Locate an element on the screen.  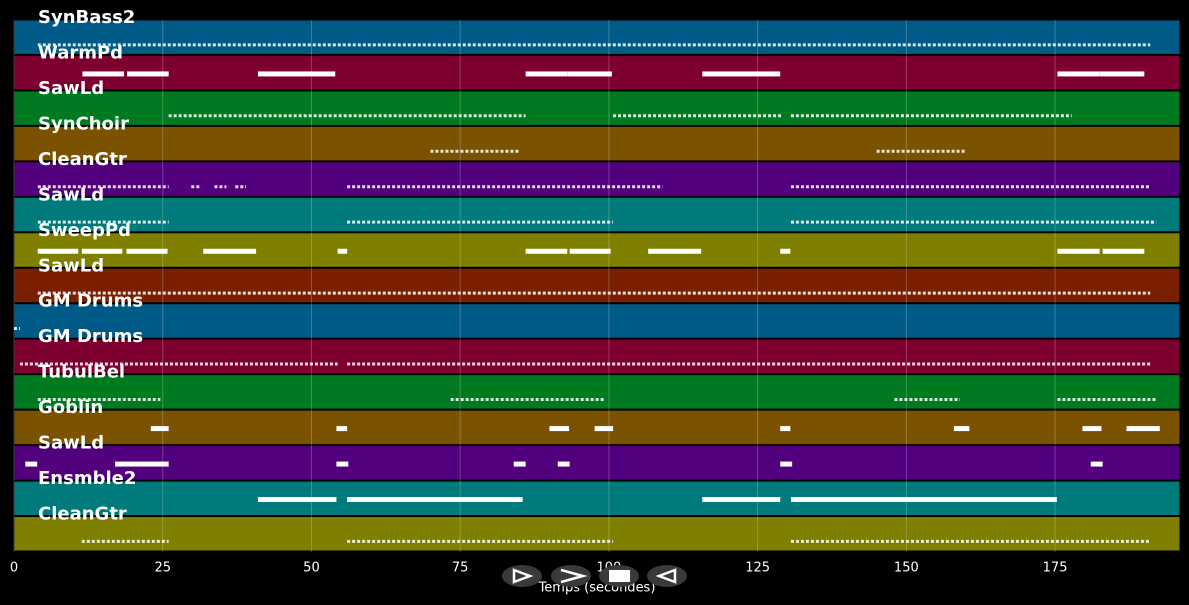
forward-button is located at coordinates (571, 576).